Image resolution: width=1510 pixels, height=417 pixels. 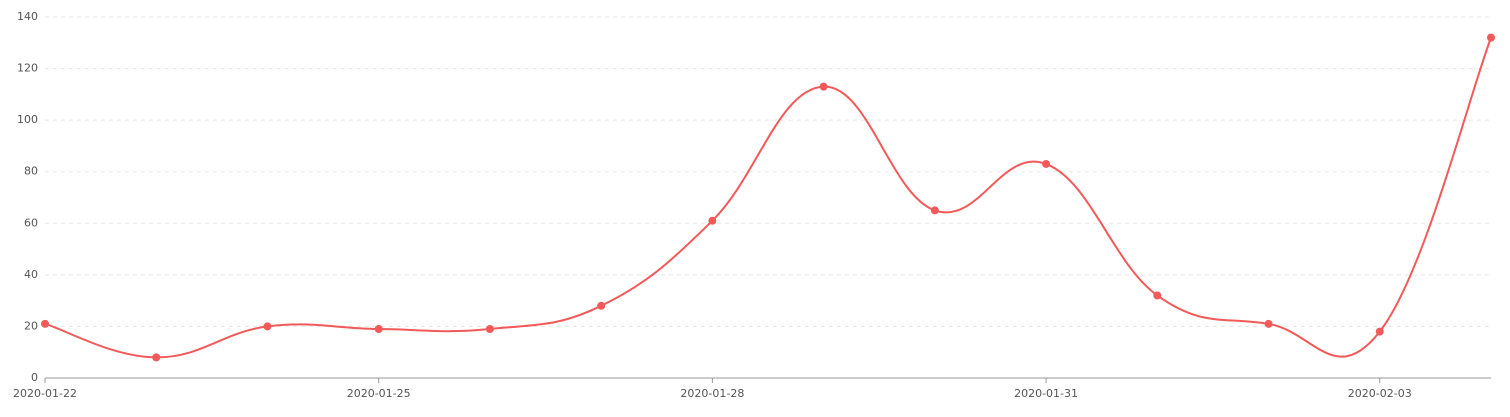 What do you see at coordinates (1046, 393) in the screenshot?
I see `x-tick-label: 2020-01-31` at bounding box center [1046, 393].